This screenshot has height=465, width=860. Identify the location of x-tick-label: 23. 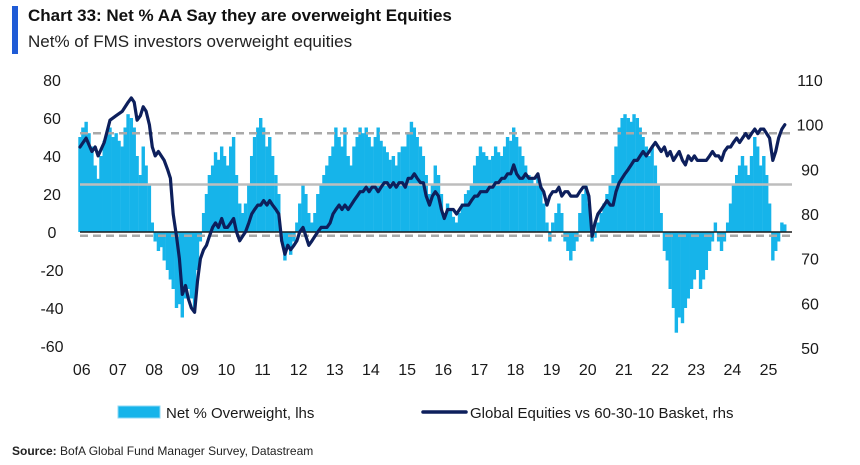
(696, 370).